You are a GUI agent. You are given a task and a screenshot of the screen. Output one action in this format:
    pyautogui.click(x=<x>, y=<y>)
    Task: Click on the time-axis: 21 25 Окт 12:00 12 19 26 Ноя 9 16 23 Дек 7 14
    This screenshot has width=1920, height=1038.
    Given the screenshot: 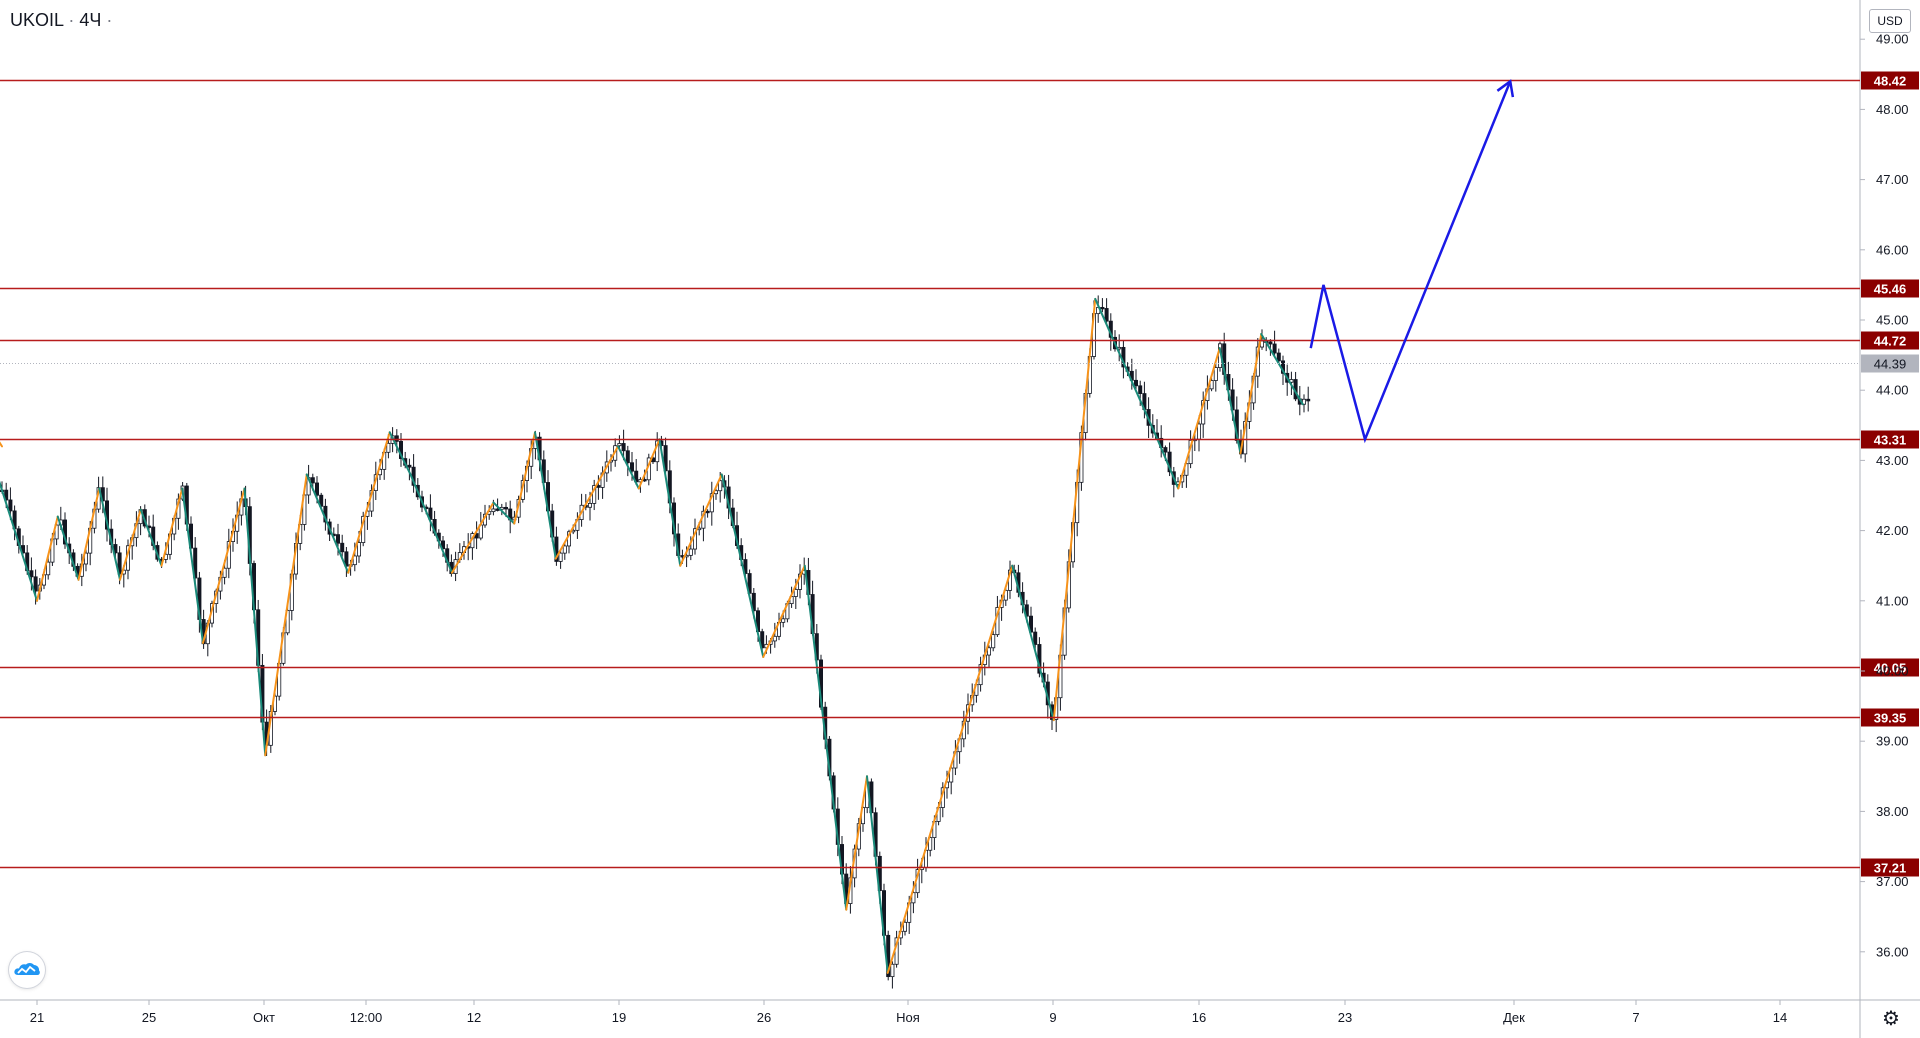 What is the action you would take?
    pyautogui.click(x=908, y=1012)
    